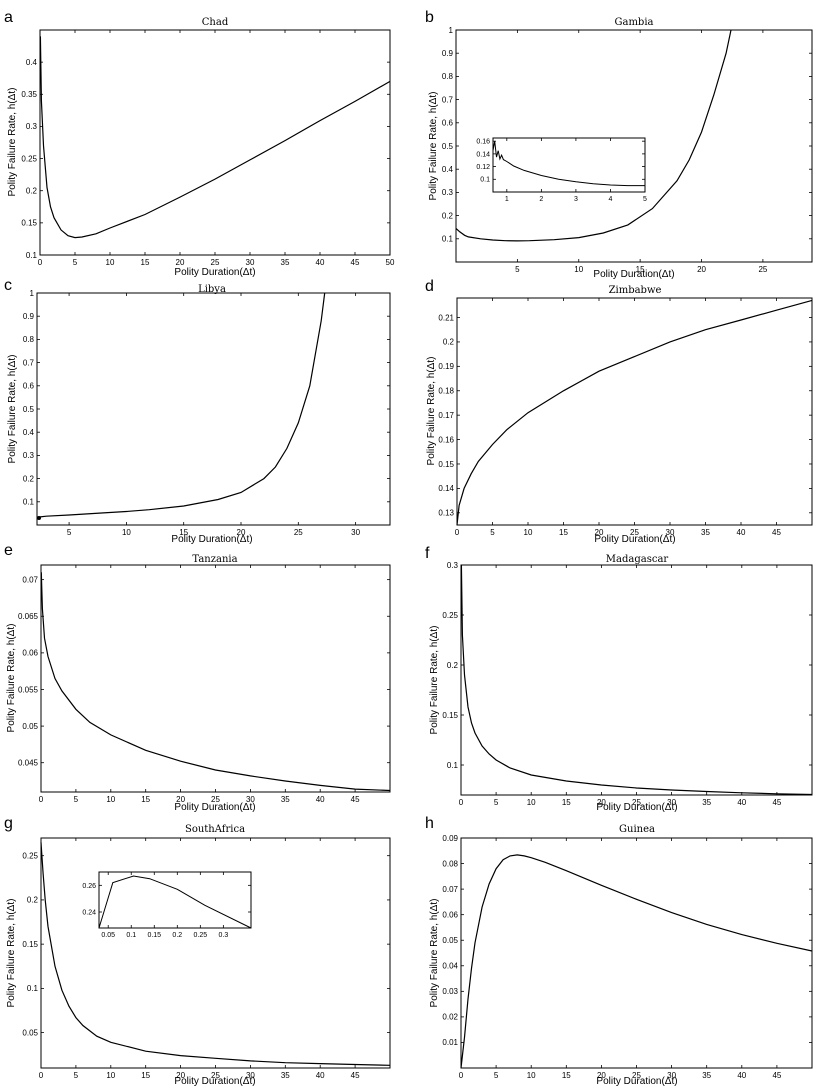  What do you see at coordinates (450, 1042) in the screenshot?
I see `axis-h-y-tick-label: 0.01` at bounding box center [450, 1042].